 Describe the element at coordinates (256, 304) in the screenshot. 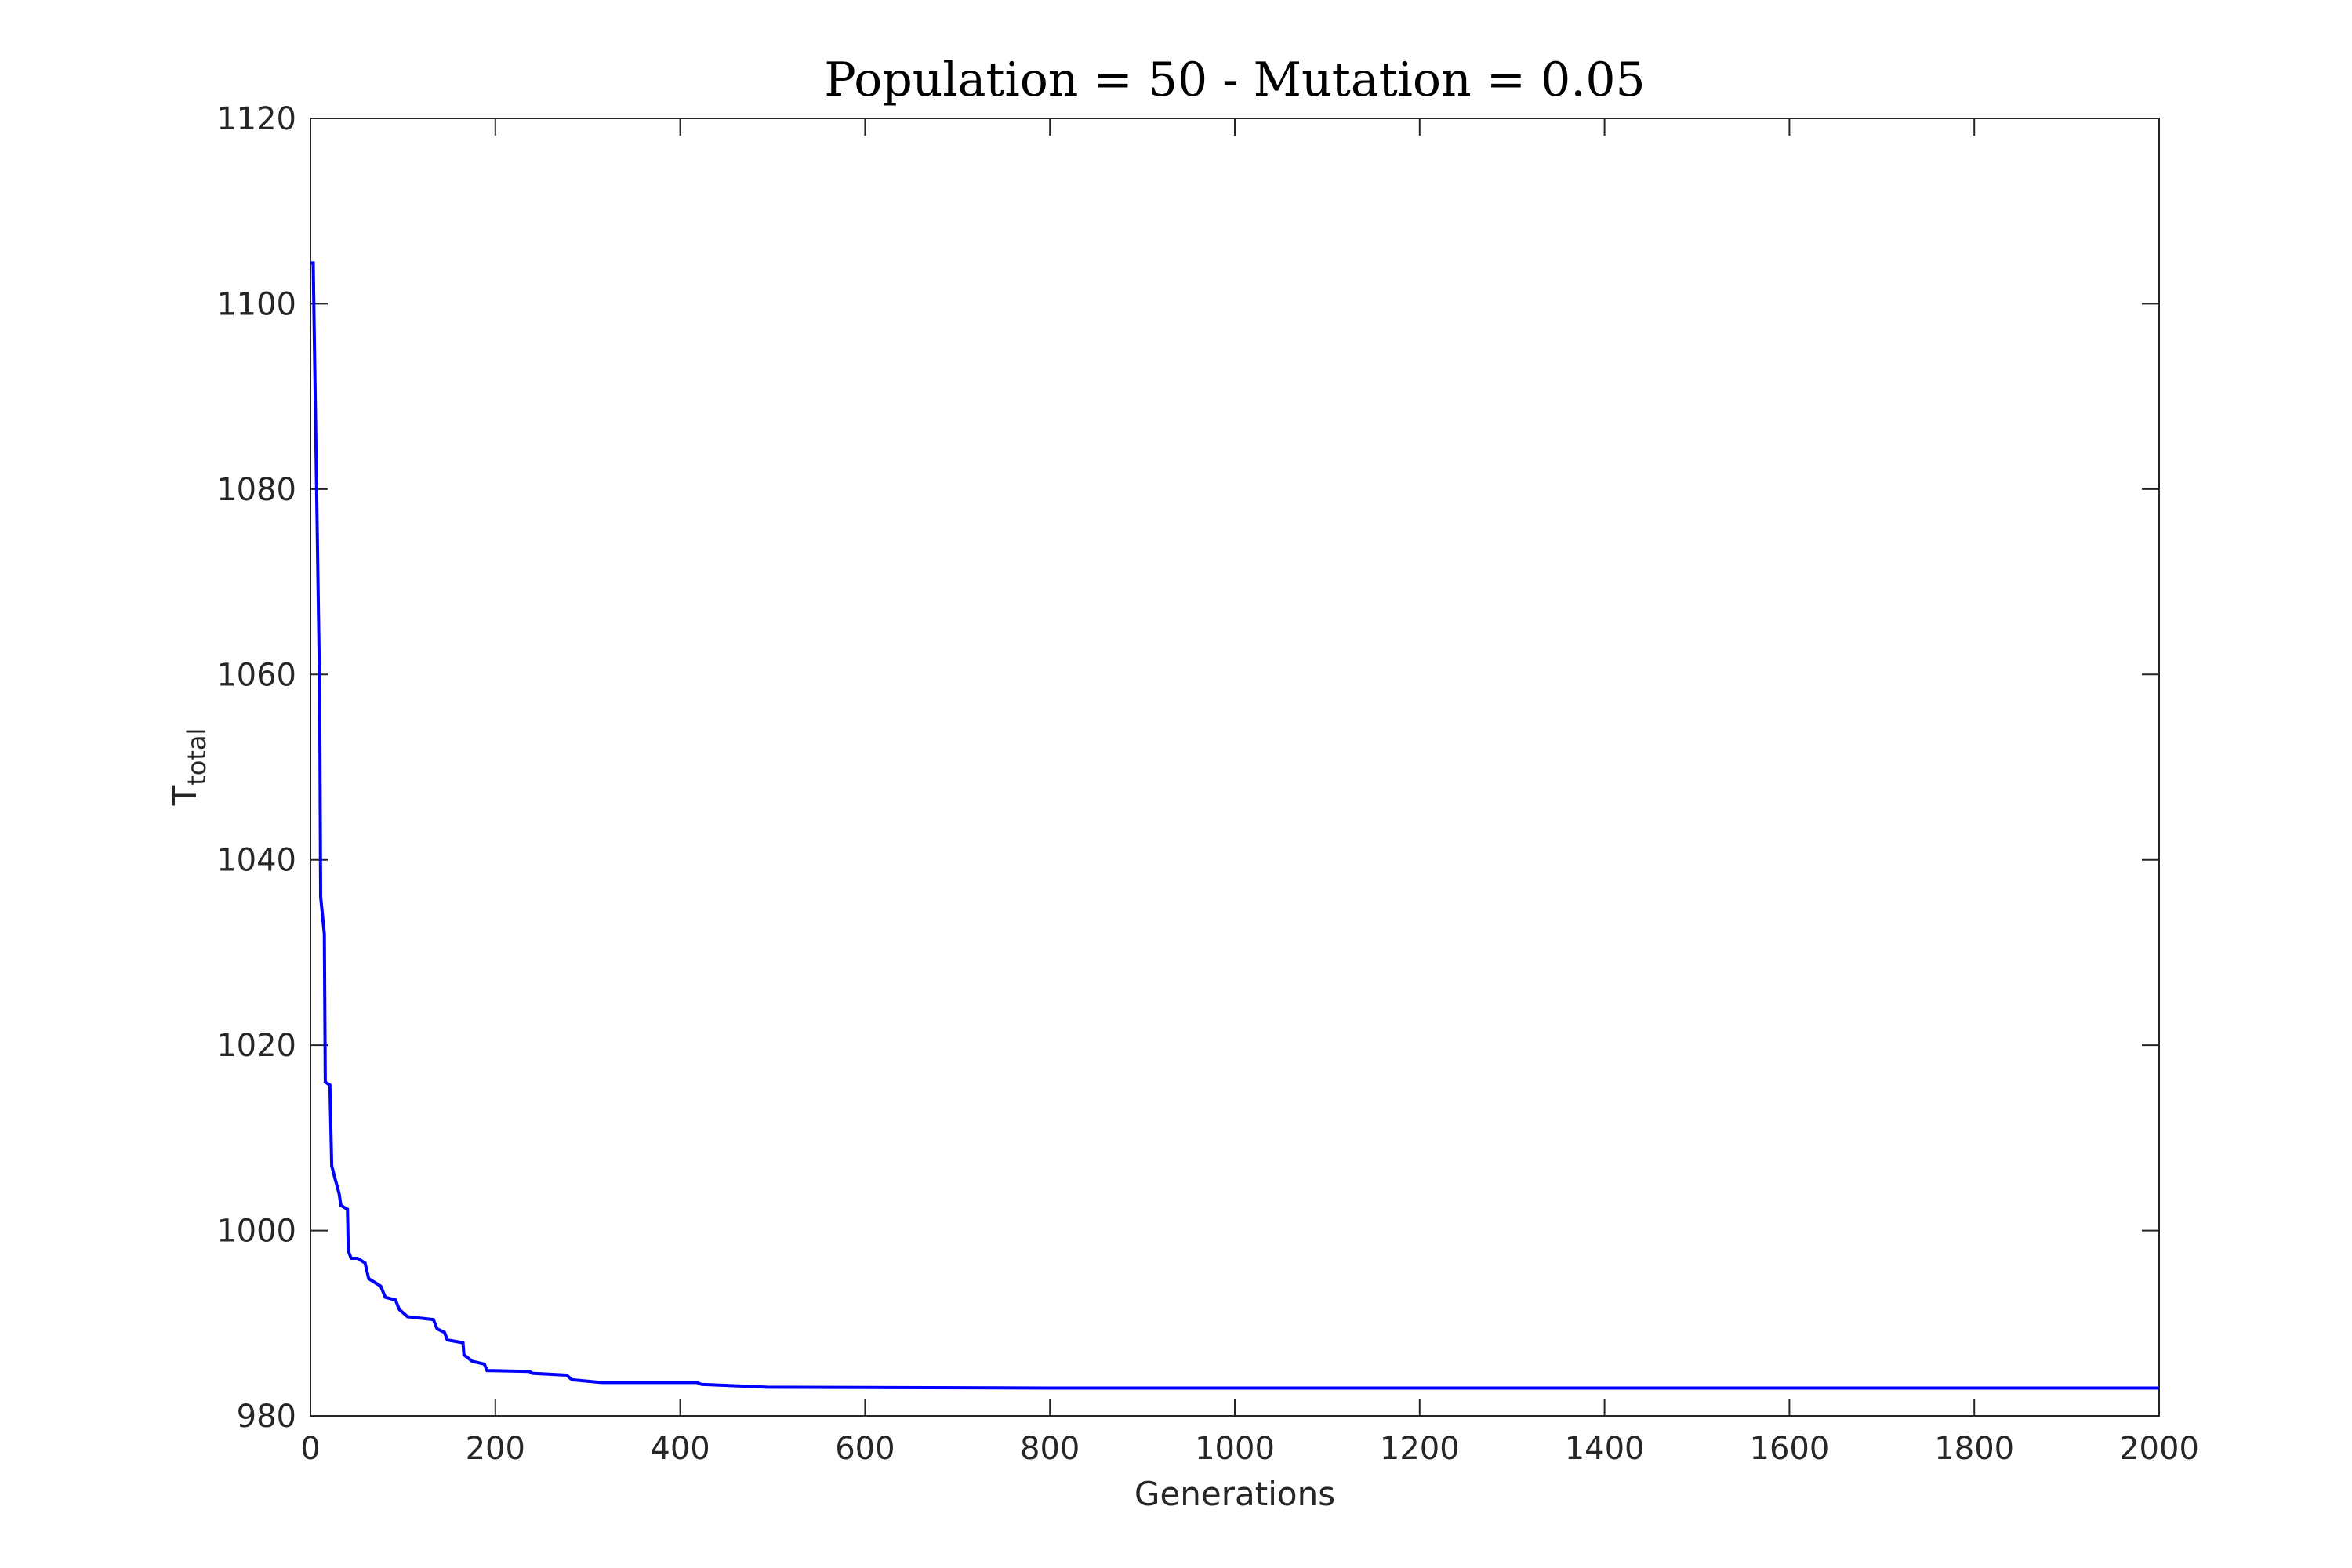

I see `y-tick-label: 1100` at that location.